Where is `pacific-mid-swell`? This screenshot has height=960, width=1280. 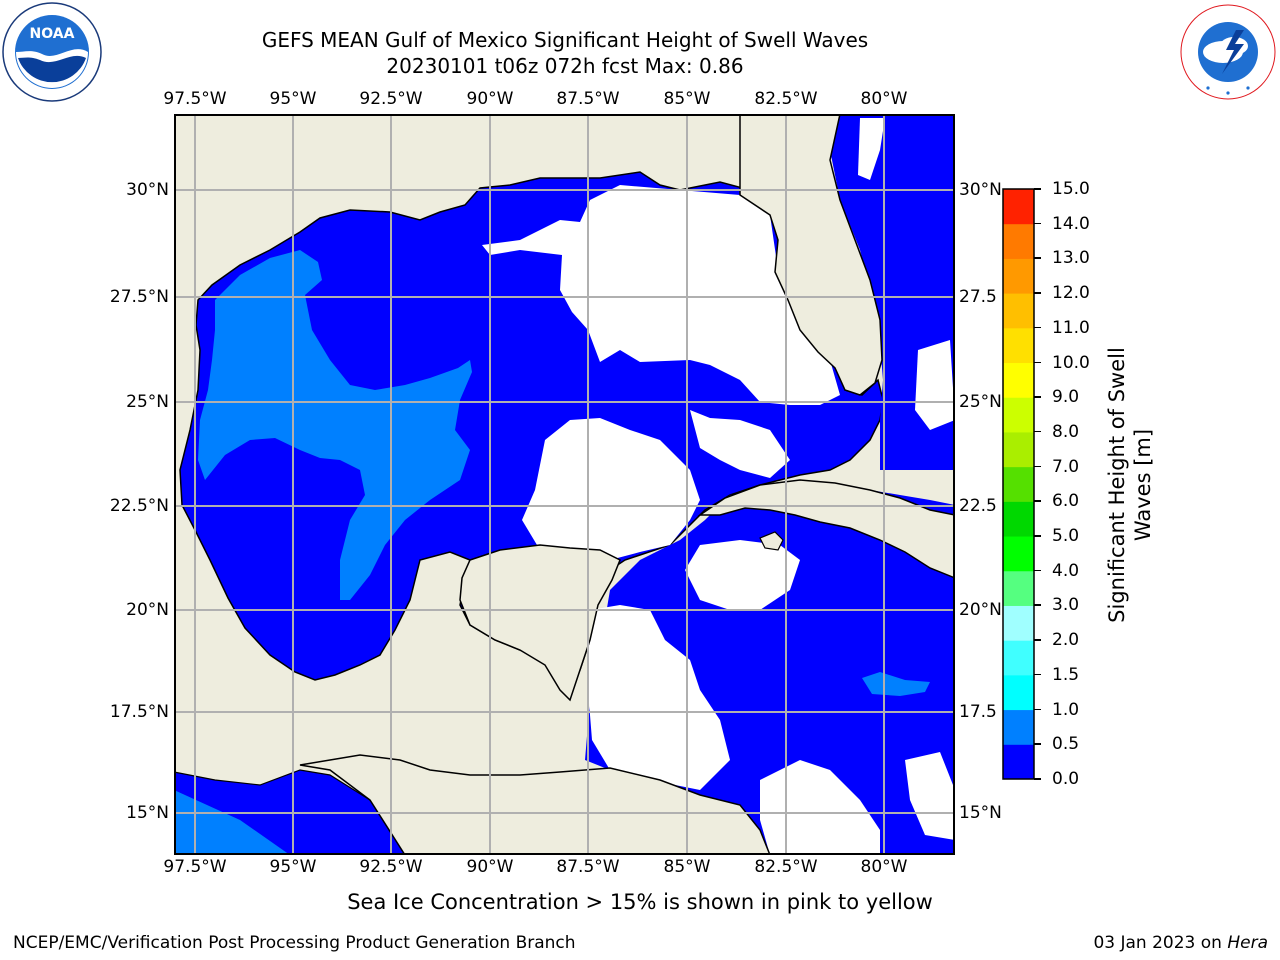
pacific-mid-swell is located at coordinates (232, 822).